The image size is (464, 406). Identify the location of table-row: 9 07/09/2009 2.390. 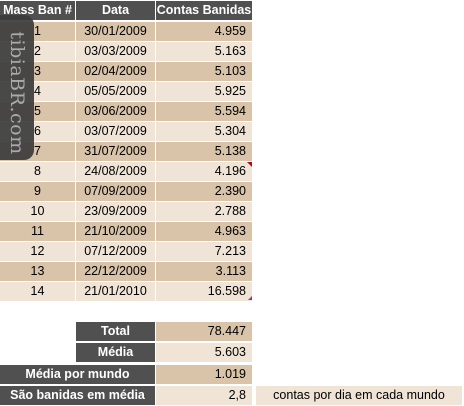
(126, 191).